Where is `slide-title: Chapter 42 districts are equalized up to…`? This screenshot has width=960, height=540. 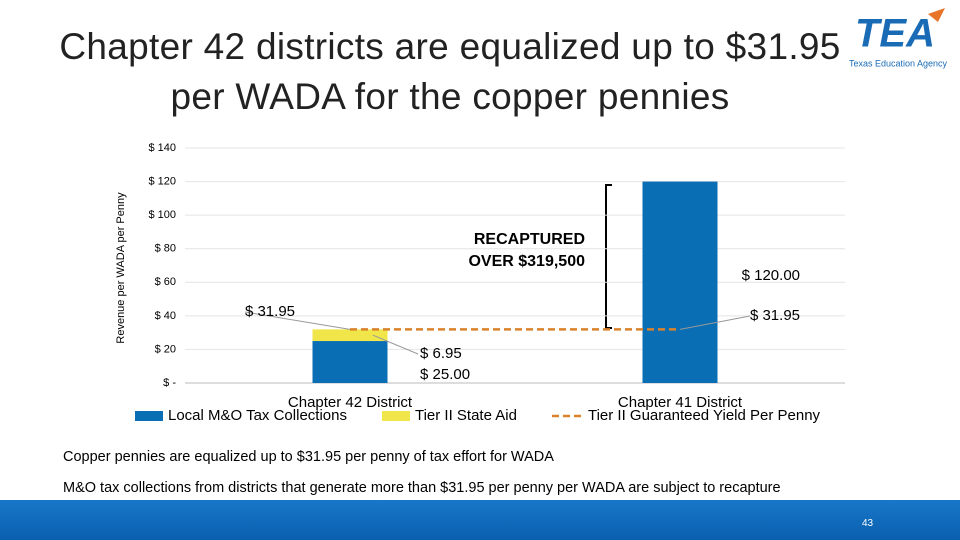
slide-title: Chapter 42 districts are equalized up to… is located at coordinates (450, 71).